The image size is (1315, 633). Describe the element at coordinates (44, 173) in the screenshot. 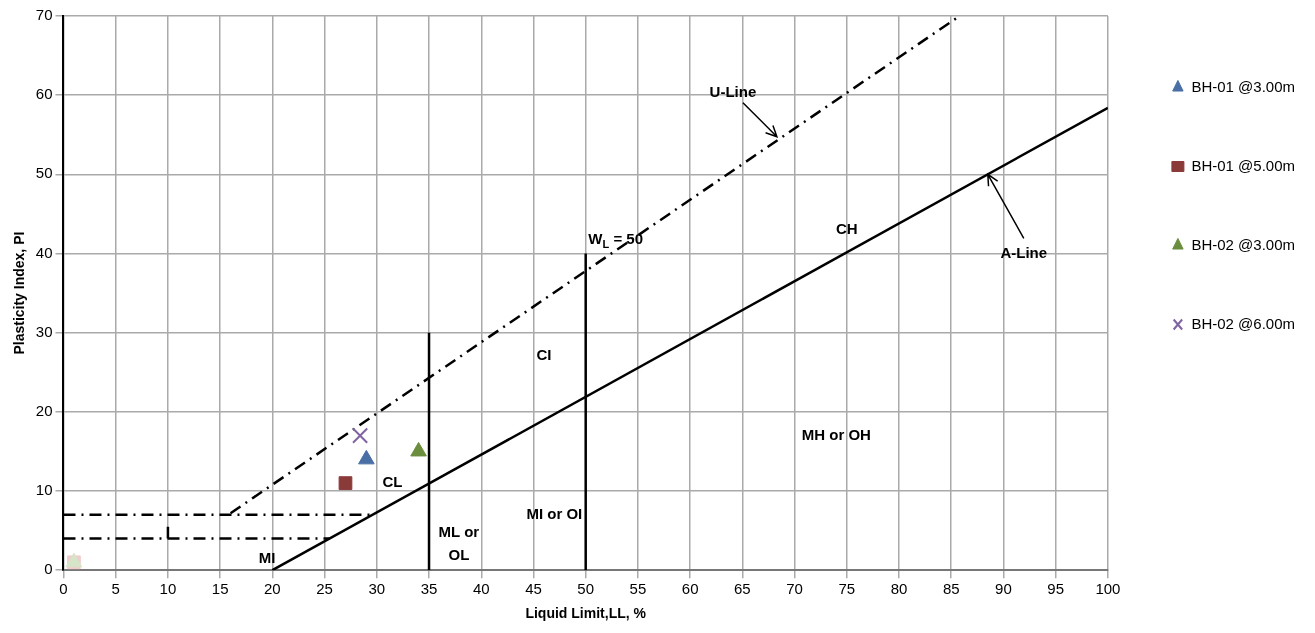

I see `y-tick-label: 50` at that location.